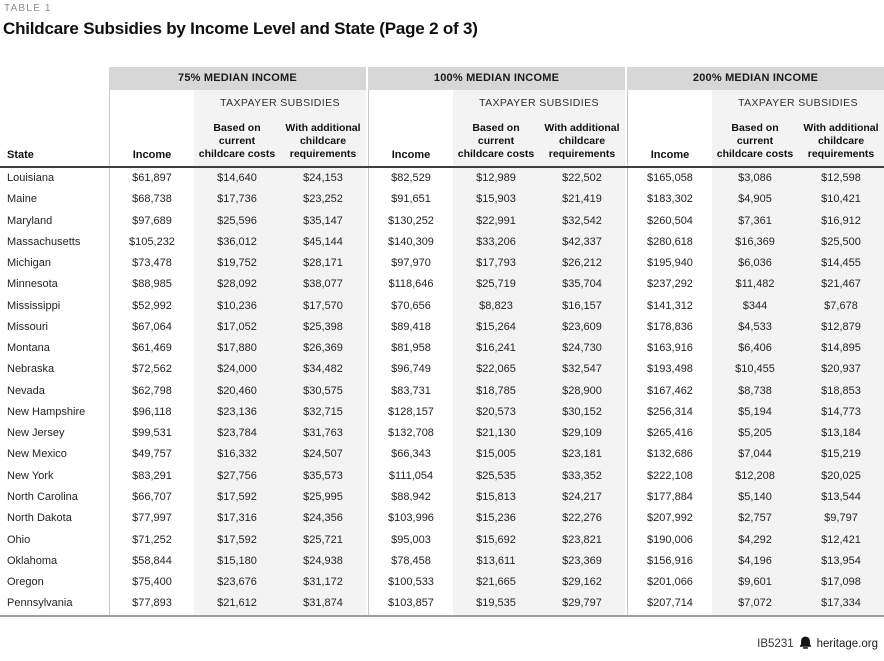 Image resolution: width=884 pixels, height=661 pixels. I want to click on income-cell: $96,118, so click(152, 411).